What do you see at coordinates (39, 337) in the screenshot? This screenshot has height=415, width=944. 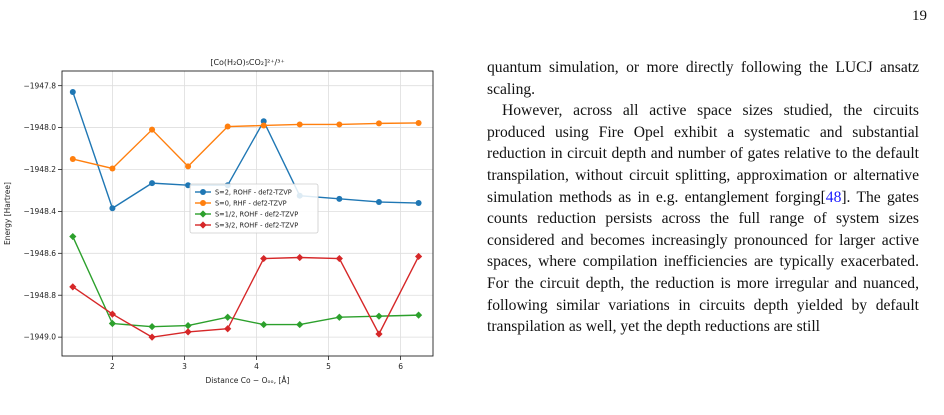 I see `y-tick-label: −1949.0` at bounding box center [39, 337].